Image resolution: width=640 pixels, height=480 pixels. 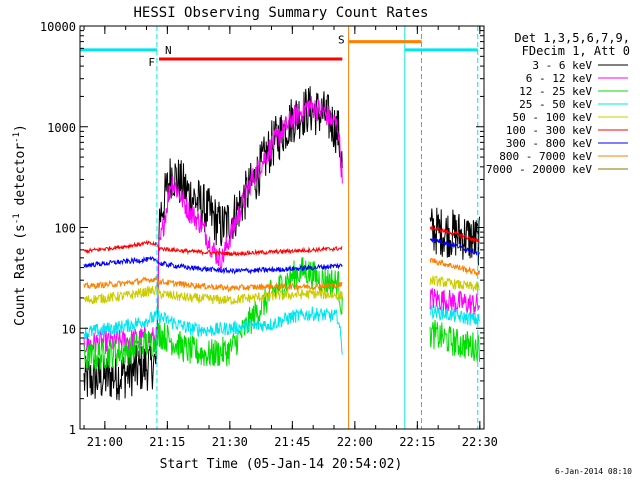 What do you see at coordinates (168, 50) in the screenshot?
I see `flag-label-n: N` at bounding box center [168, 50].